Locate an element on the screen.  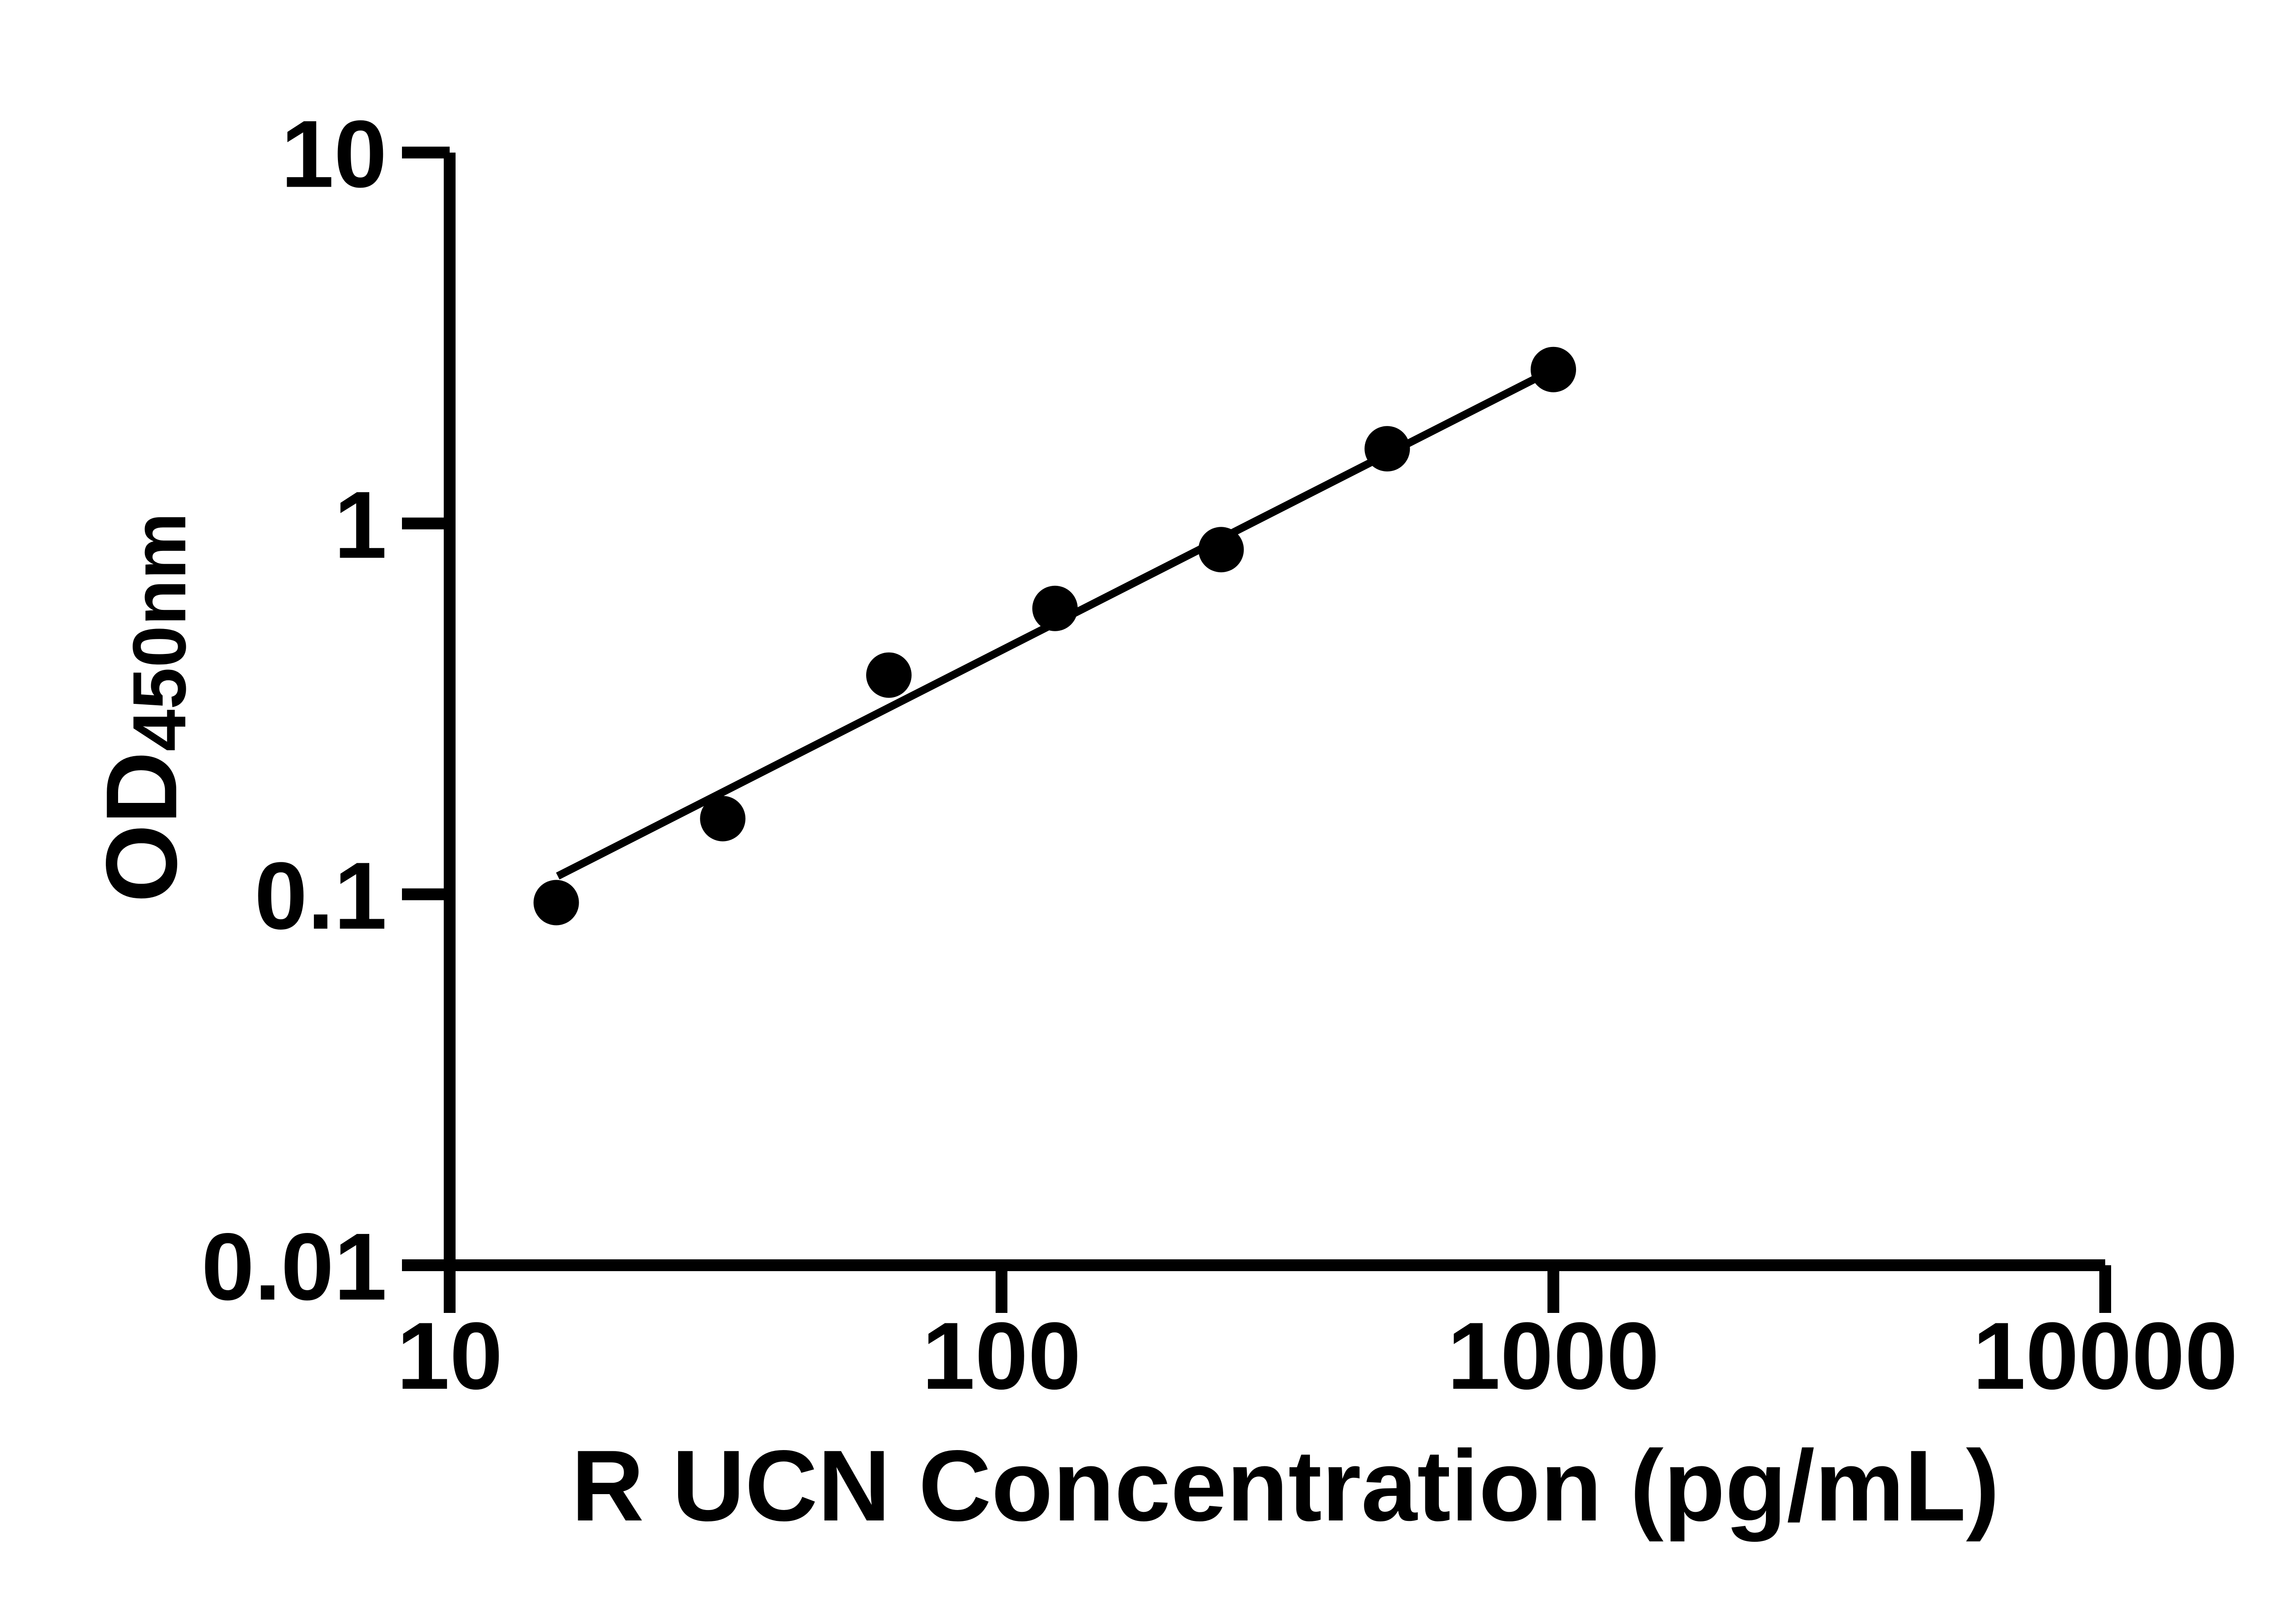
y-axis-title-subscript: 450nm is located at coordinates (160, 632).